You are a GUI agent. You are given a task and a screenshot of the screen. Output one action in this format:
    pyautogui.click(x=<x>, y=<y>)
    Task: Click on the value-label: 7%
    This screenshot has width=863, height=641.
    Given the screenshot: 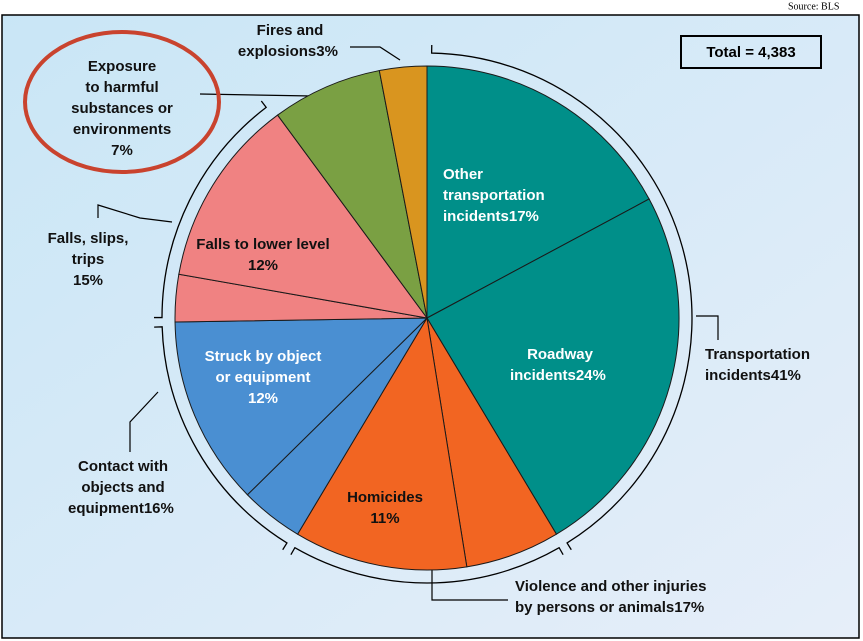 What is the action you would take?
    pyautogui.click(x=122, y=150)
    